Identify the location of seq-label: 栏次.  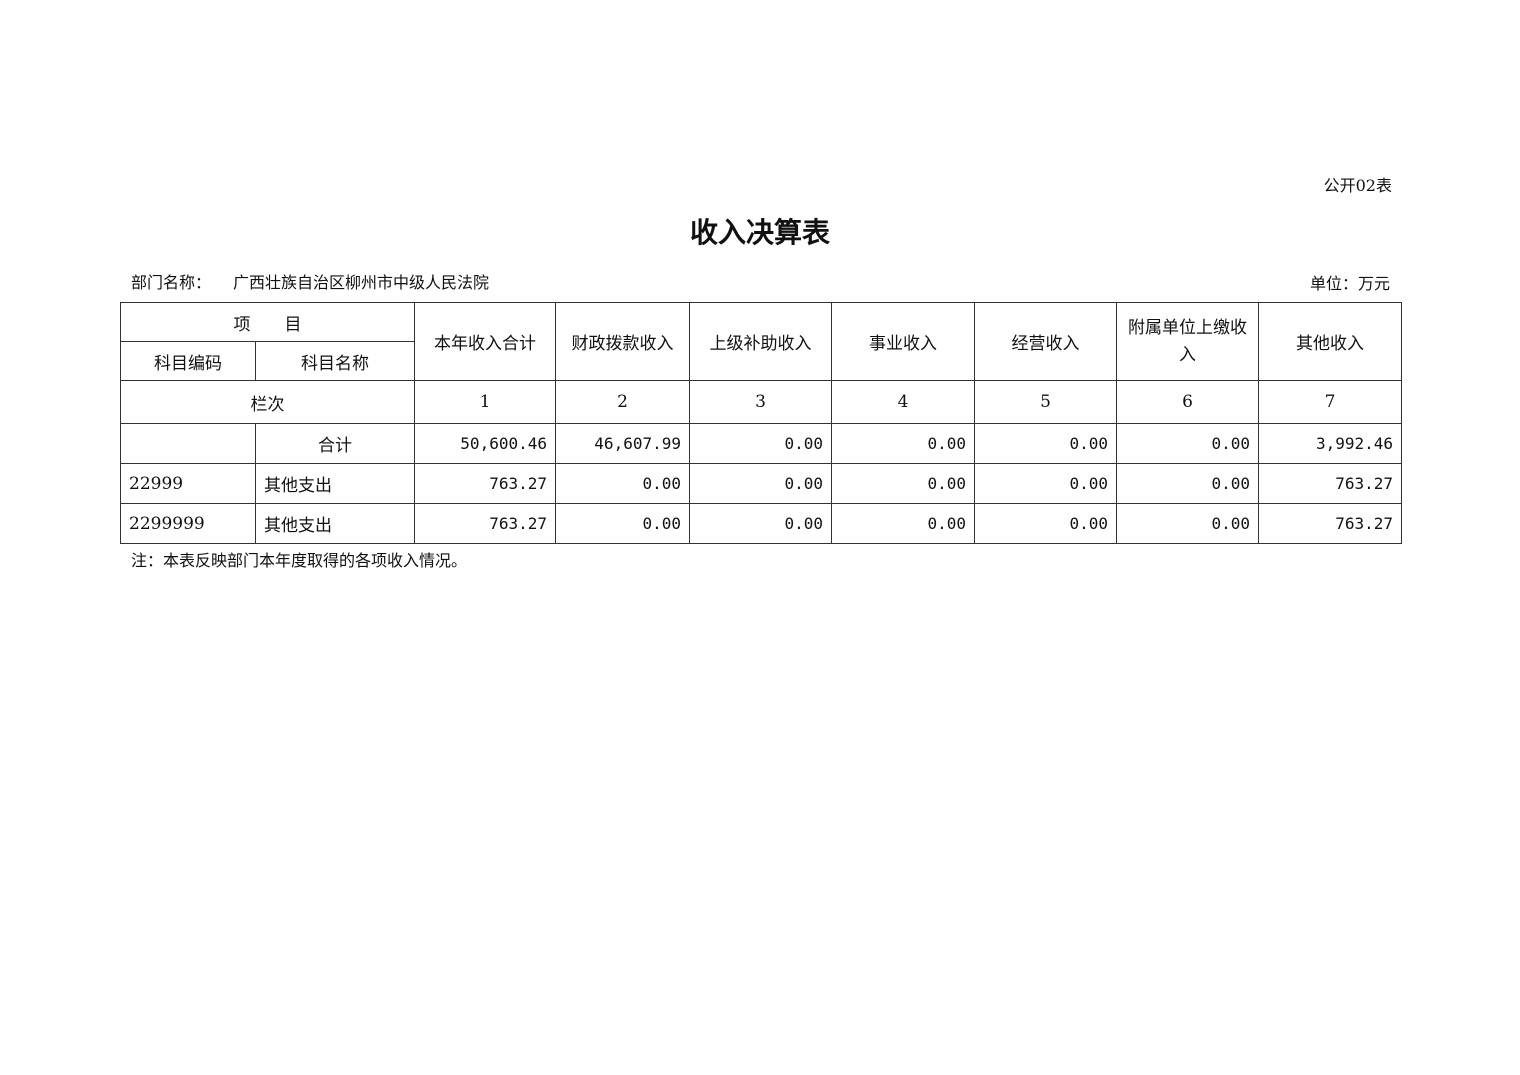
(267, 402).